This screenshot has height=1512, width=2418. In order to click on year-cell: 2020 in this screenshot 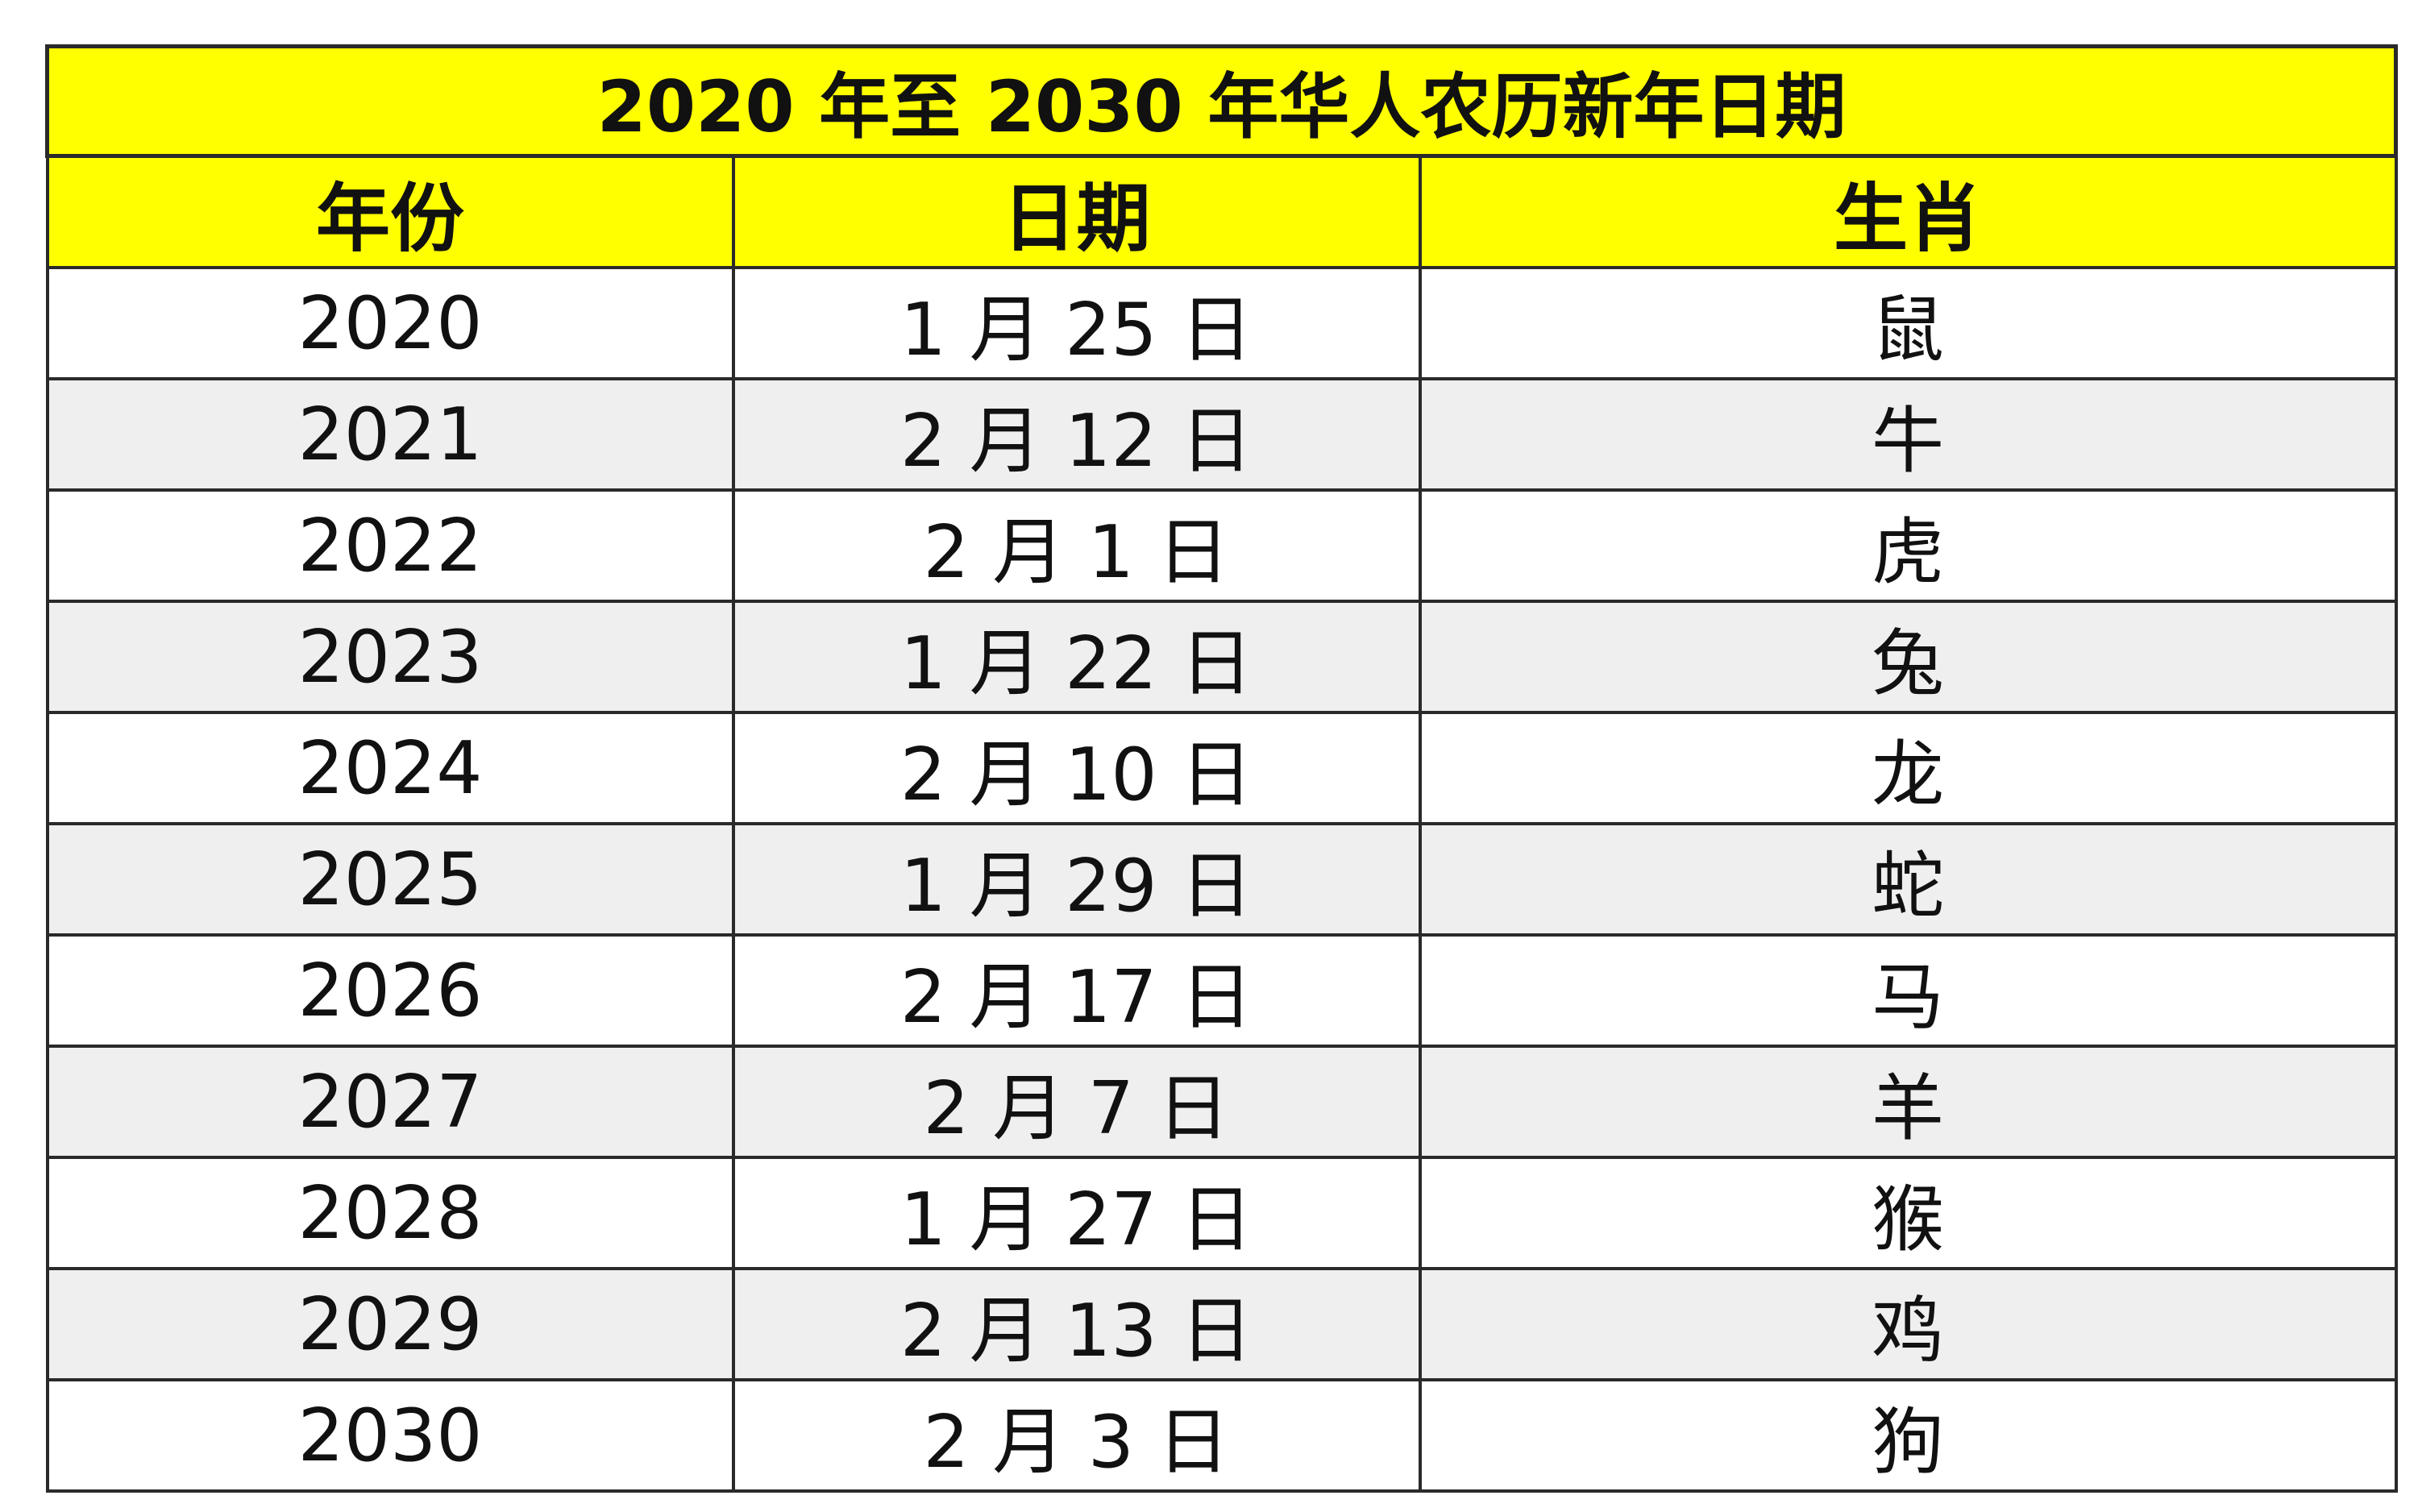, I will do `click(390, 323)`.